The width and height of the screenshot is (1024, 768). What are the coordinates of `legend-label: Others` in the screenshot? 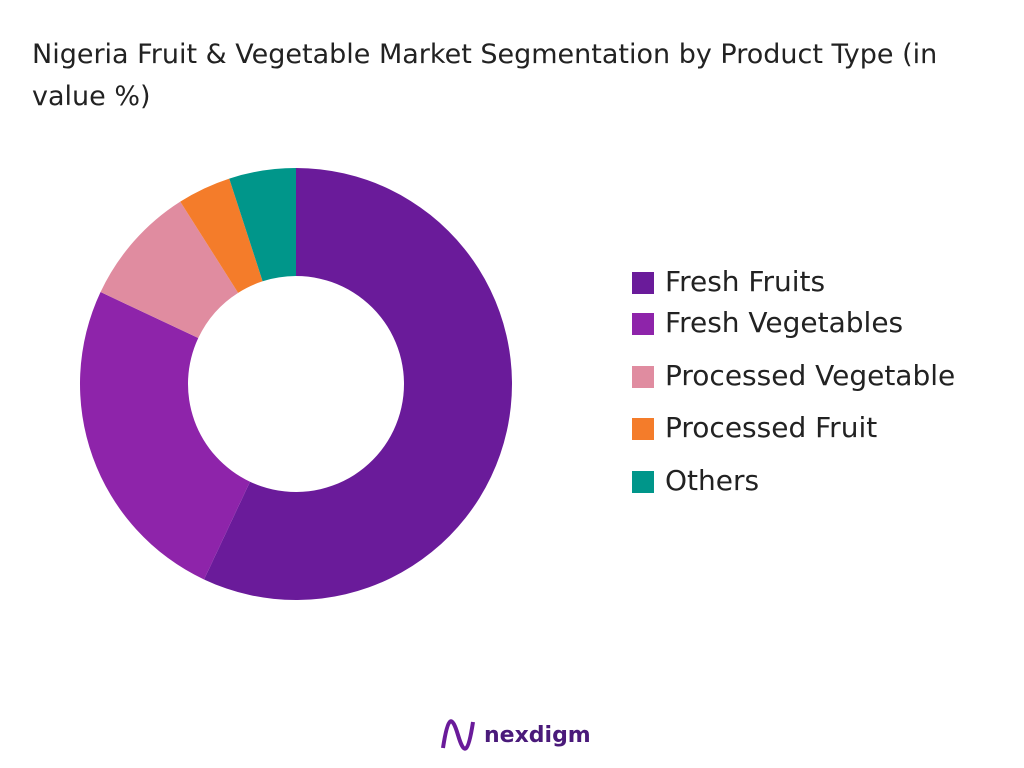 It's located at (712, 480).